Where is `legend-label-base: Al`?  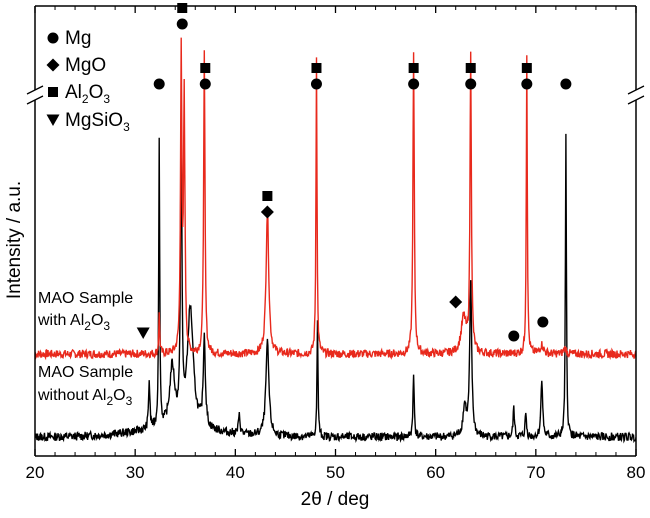 legend-label-base: Al is located at coordinates (73, 92).